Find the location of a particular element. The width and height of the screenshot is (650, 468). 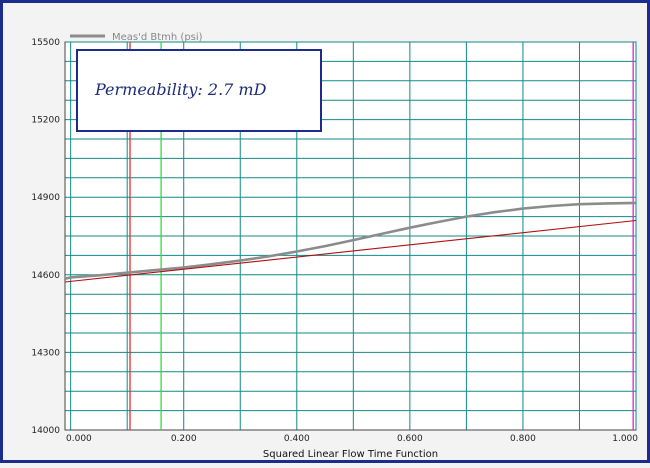

x-tick-label: 0.200 is located at coordinates (184, 439).